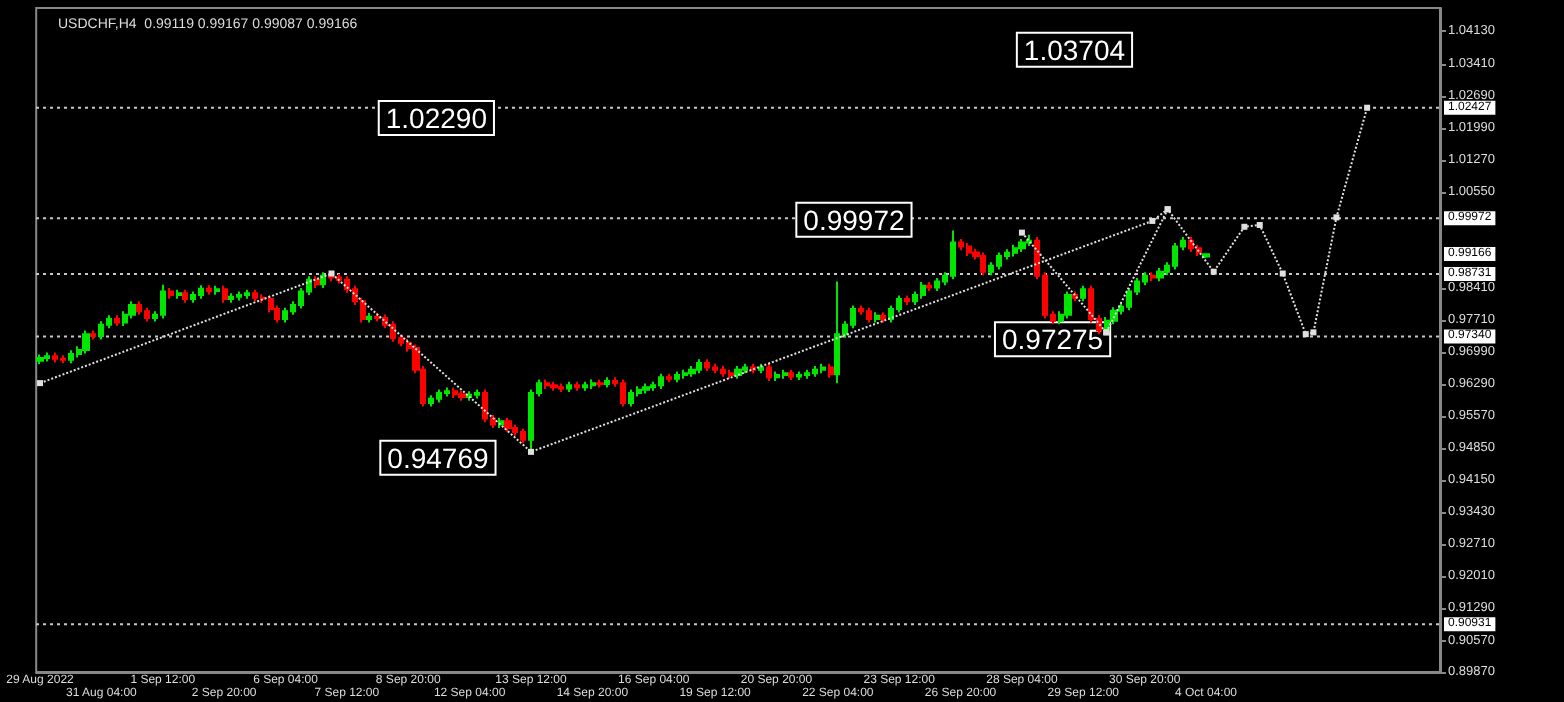 This screenshot has height=702, width=1564. What do you see at coordinates (1074, 49) in the screenshot?
I see `annotation: 1.03704` at bounding box center [1074, 49].